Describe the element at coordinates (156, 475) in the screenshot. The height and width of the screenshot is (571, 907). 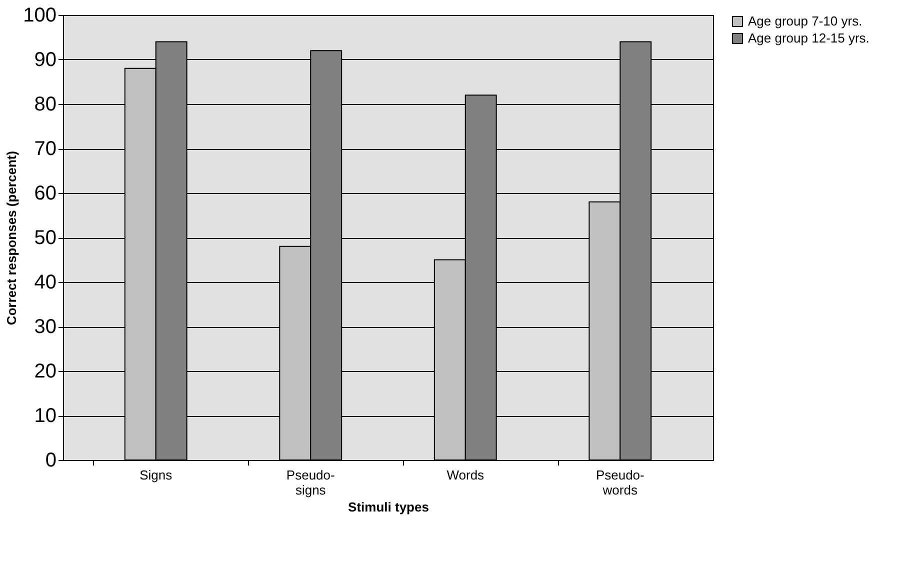
I see `x-tick-label: Signs` at that location.